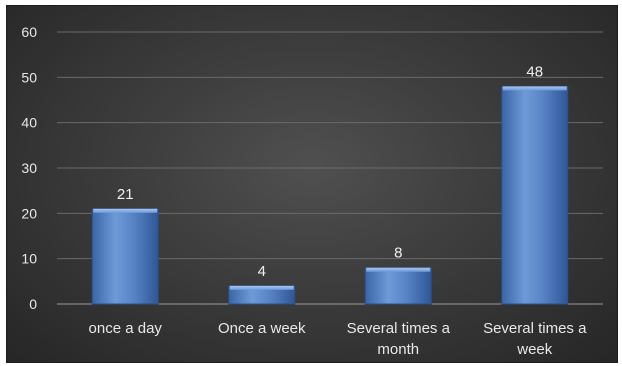 The height and width of the screenshot is (366, 622). Describe the element at coordinates (262, 271) in the screenshot. I see `data-label: 4` at that location.